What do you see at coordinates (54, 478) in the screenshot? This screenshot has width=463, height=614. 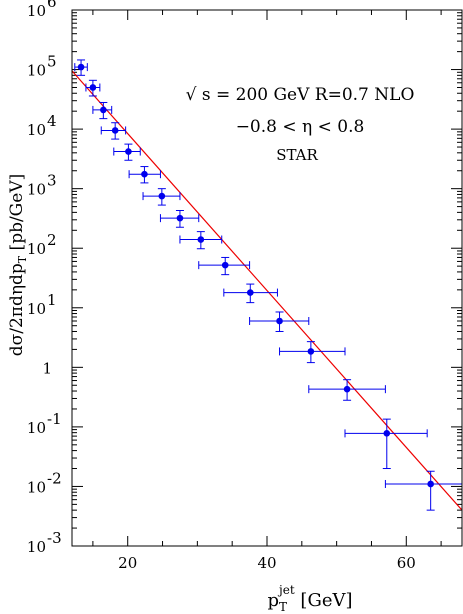 I see `y-tick-exponent: -2` at bounding box center [54, 478].